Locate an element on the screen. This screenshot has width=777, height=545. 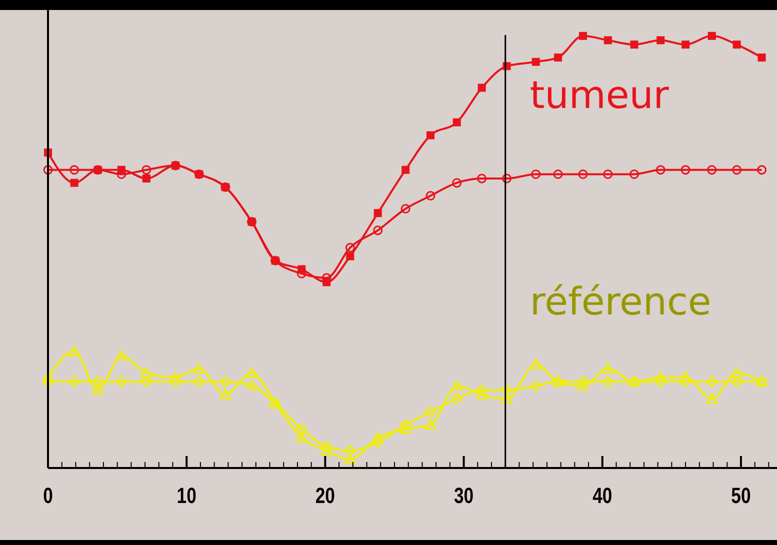
series-label: tumeur is located at coordinates (600, 94).